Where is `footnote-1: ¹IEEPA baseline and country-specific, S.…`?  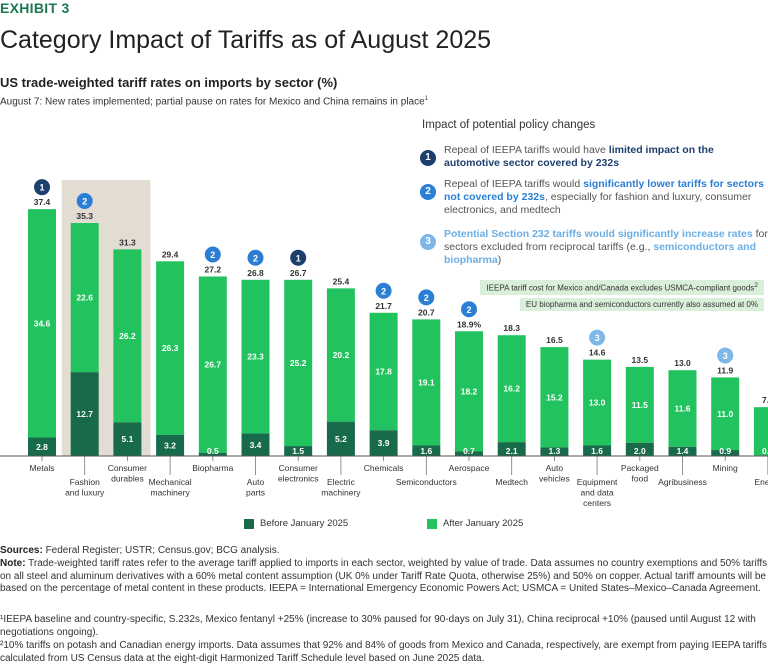
footnote-1: ¹IEEPA baseline and country-specific, S.… is located at coordinates (378, 626).